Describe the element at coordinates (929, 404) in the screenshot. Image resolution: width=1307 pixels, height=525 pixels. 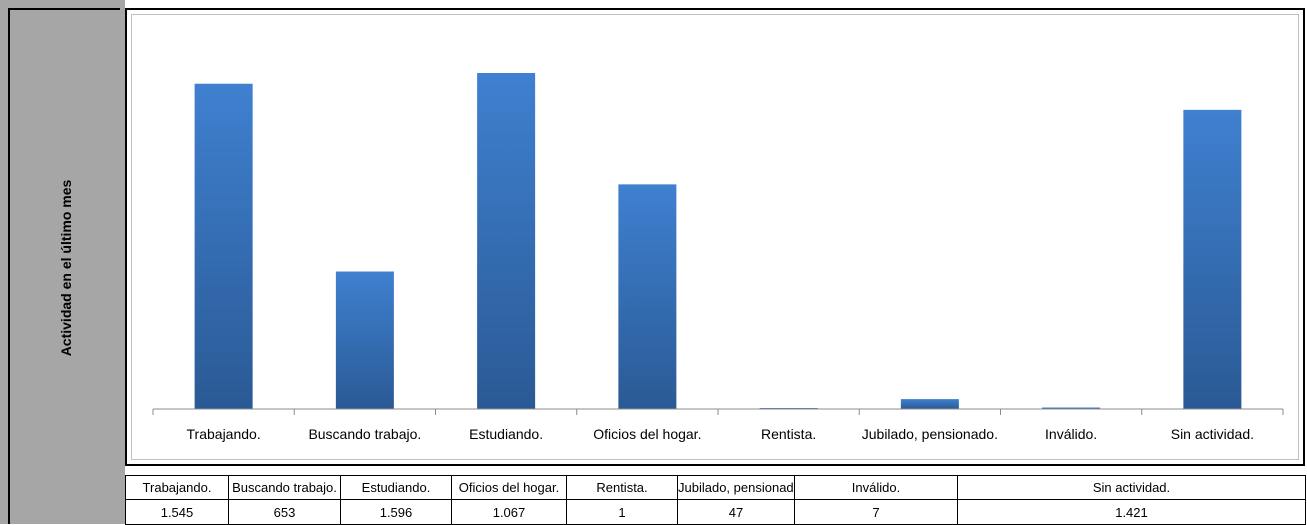
I see `bar-jubilado-pensionado` at that location.